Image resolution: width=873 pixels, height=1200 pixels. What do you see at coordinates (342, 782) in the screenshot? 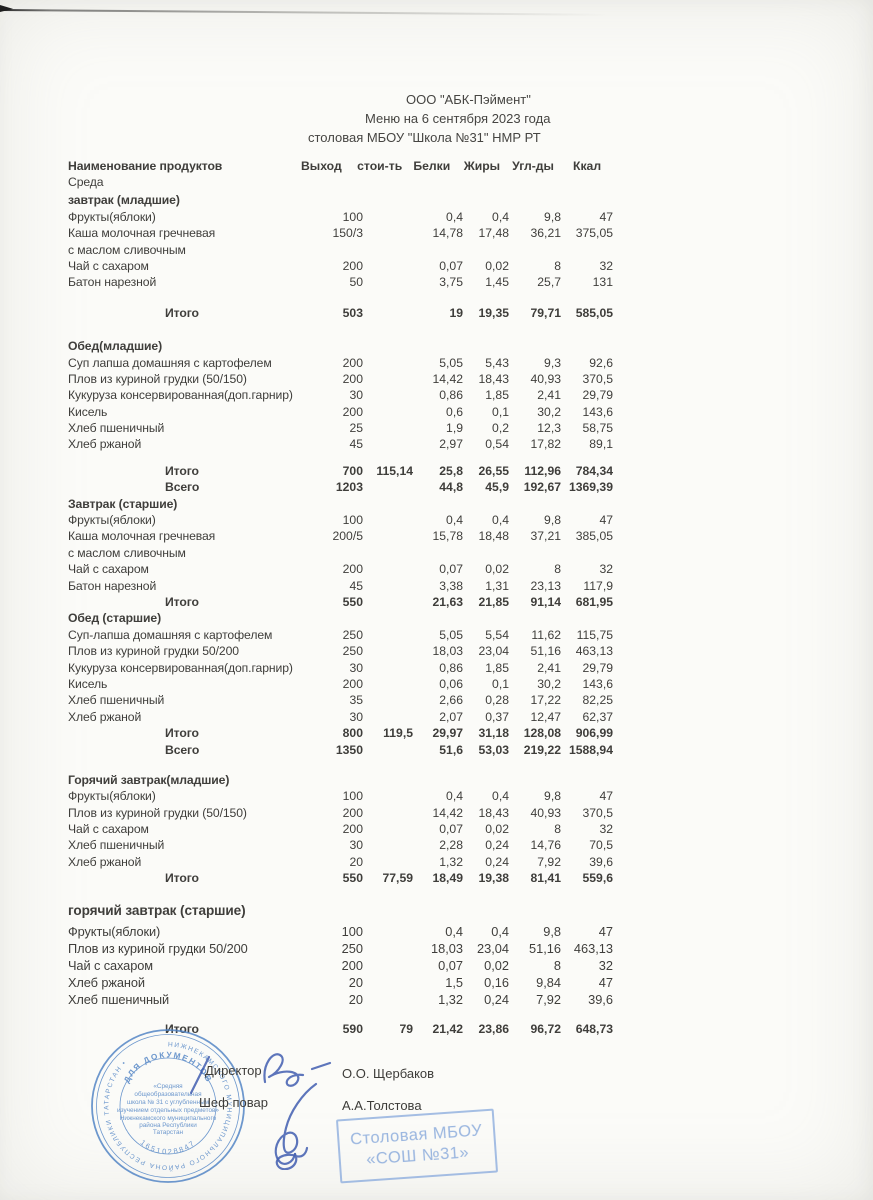
I see `section-header-row: Горячий завтрак(младшие)` at bounding box center [342, 782].